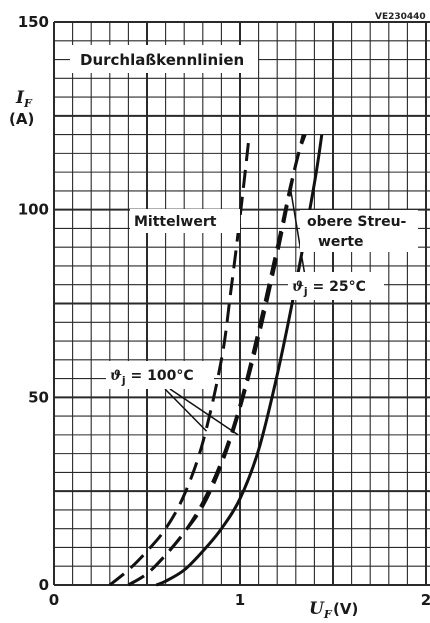  I want to click on annotation-pointers, so click(235, 311).